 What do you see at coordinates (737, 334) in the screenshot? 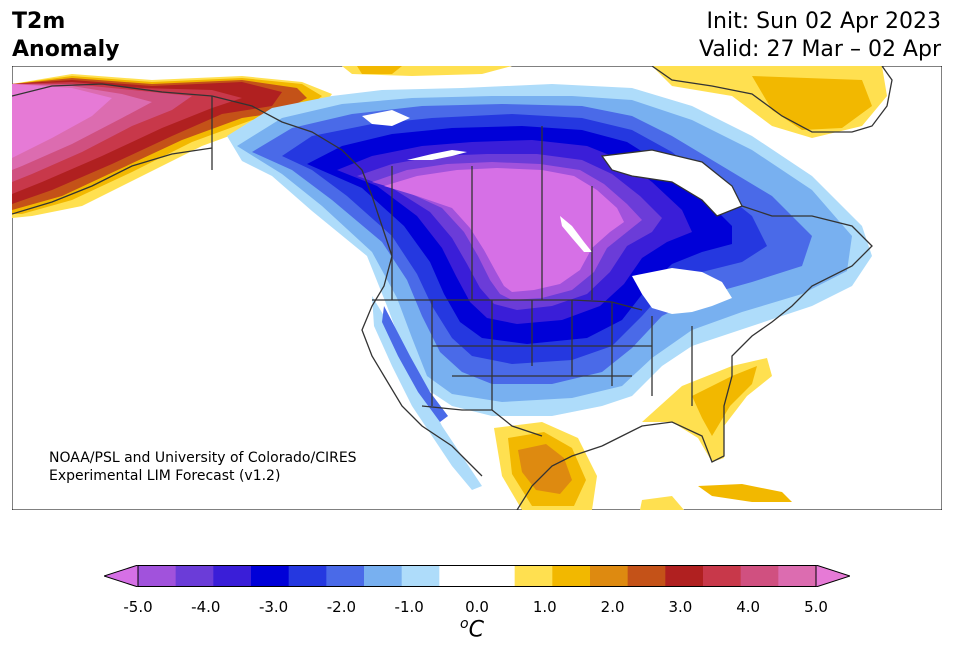
I see `east-coast` at bounding box center [737, 334].